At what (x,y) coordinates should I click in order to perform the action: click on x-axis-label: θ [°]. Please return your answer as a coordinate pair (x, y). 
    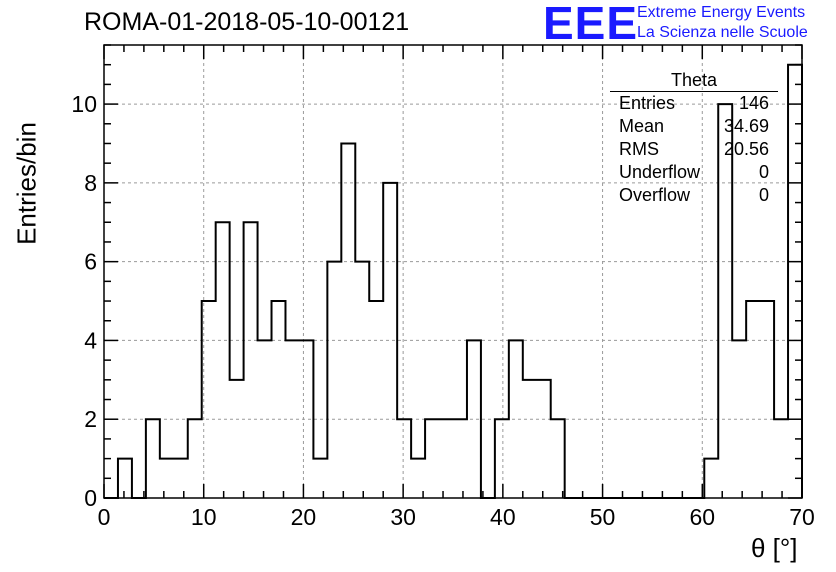
    Looking at the image, I should click on (774, 548).